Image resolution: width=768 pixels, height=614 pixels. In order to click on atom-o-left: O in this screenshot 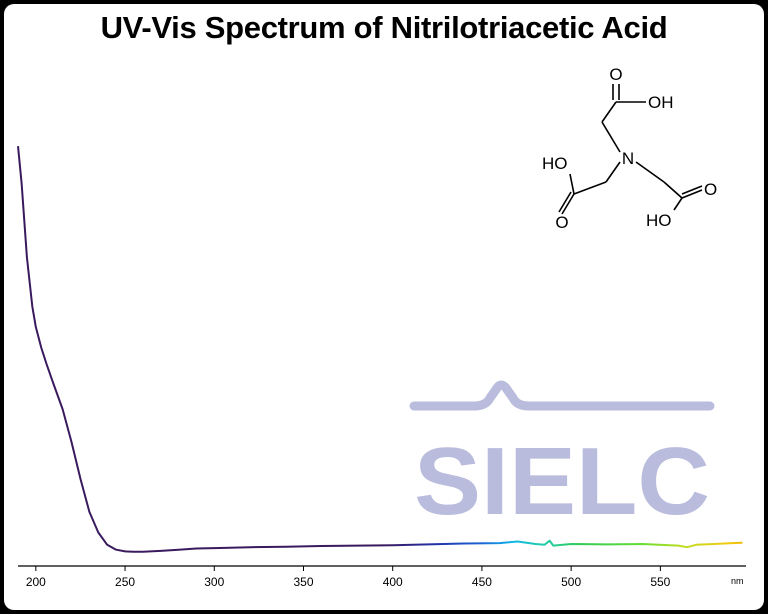, I will do `click(561, 222)`.